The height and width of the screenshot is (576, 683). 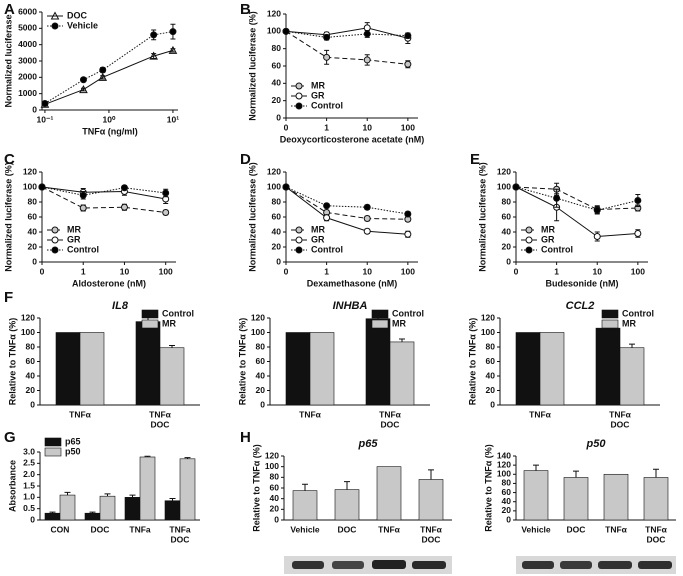 I want to click on x-tick-label: TNFa, so click(x=180, y=529).